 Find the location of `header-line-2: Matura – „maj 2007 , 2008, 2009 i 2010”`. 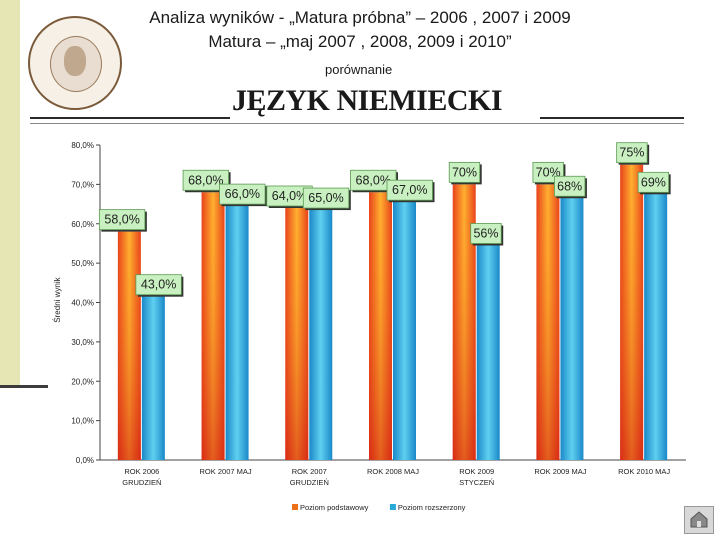

header-line-2: Matura – „maj 2007 , 2008, 2009 i 2010” is located at coordinates (360, 41).